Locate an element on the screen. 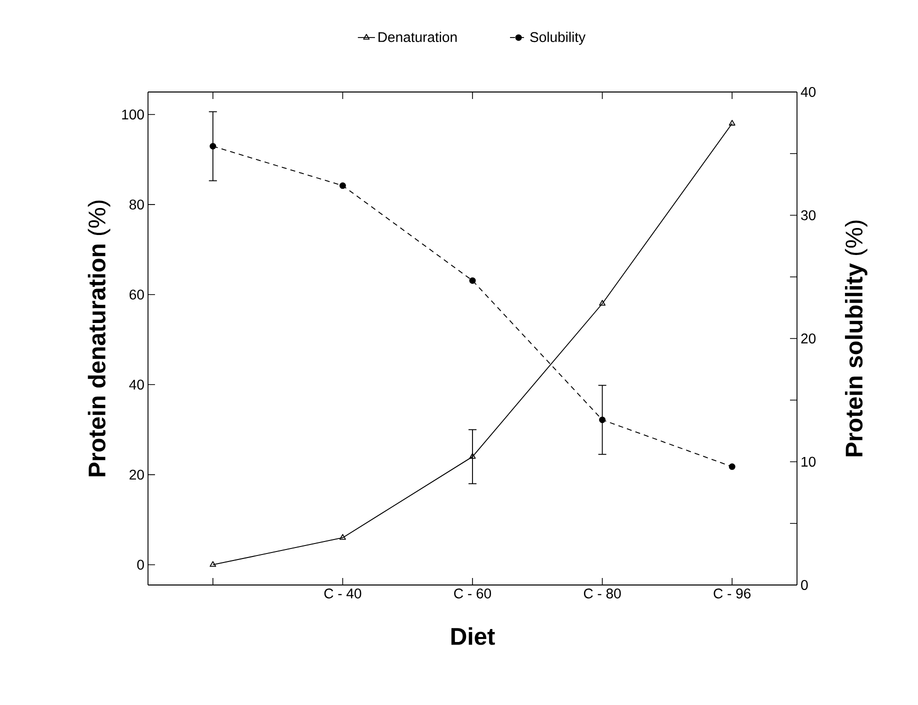  y-tick-label: 0 is located at coordinates (140, 565).